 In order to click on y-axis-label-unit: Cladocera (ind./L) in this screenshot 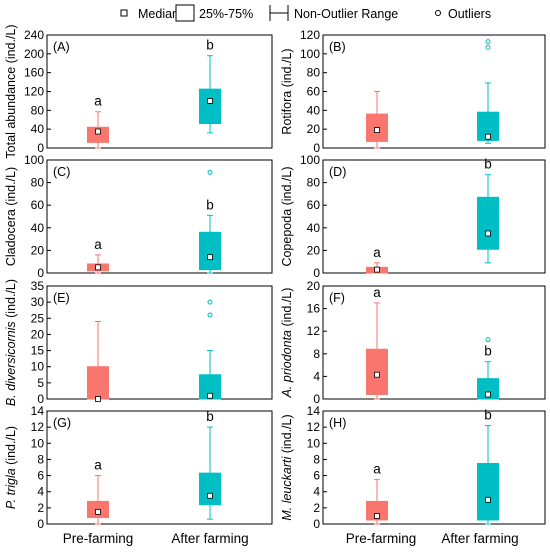, I will do `click(11, 216)`.